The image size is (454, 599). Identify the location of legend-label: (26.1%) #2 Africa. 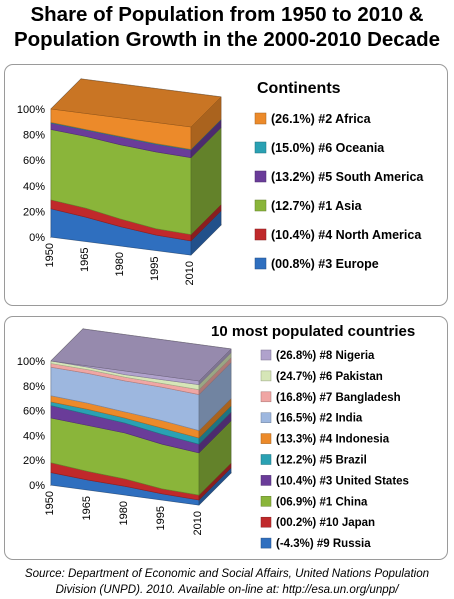
(321, 119).